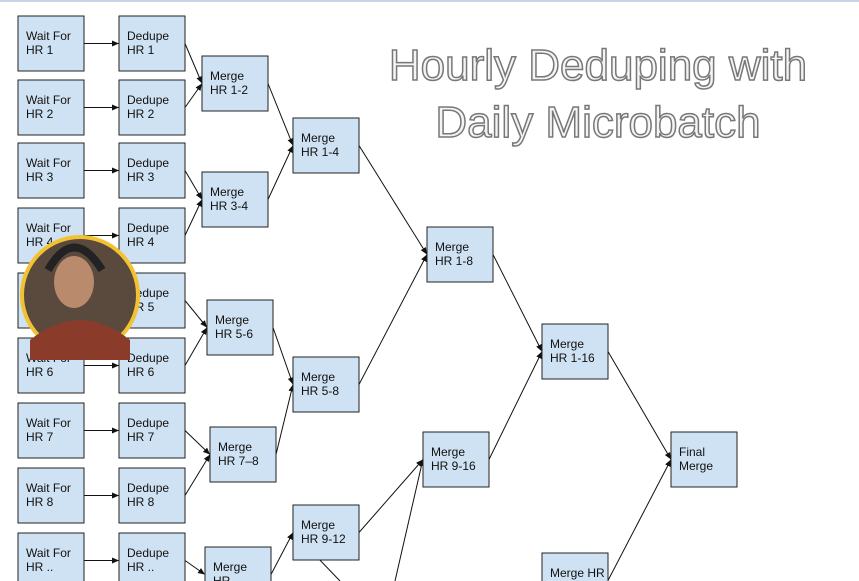 The image size is (859, 581). Describe the element at coordinates (141, 50) in the screenshot. I see `node-label: HR 1` at that location.